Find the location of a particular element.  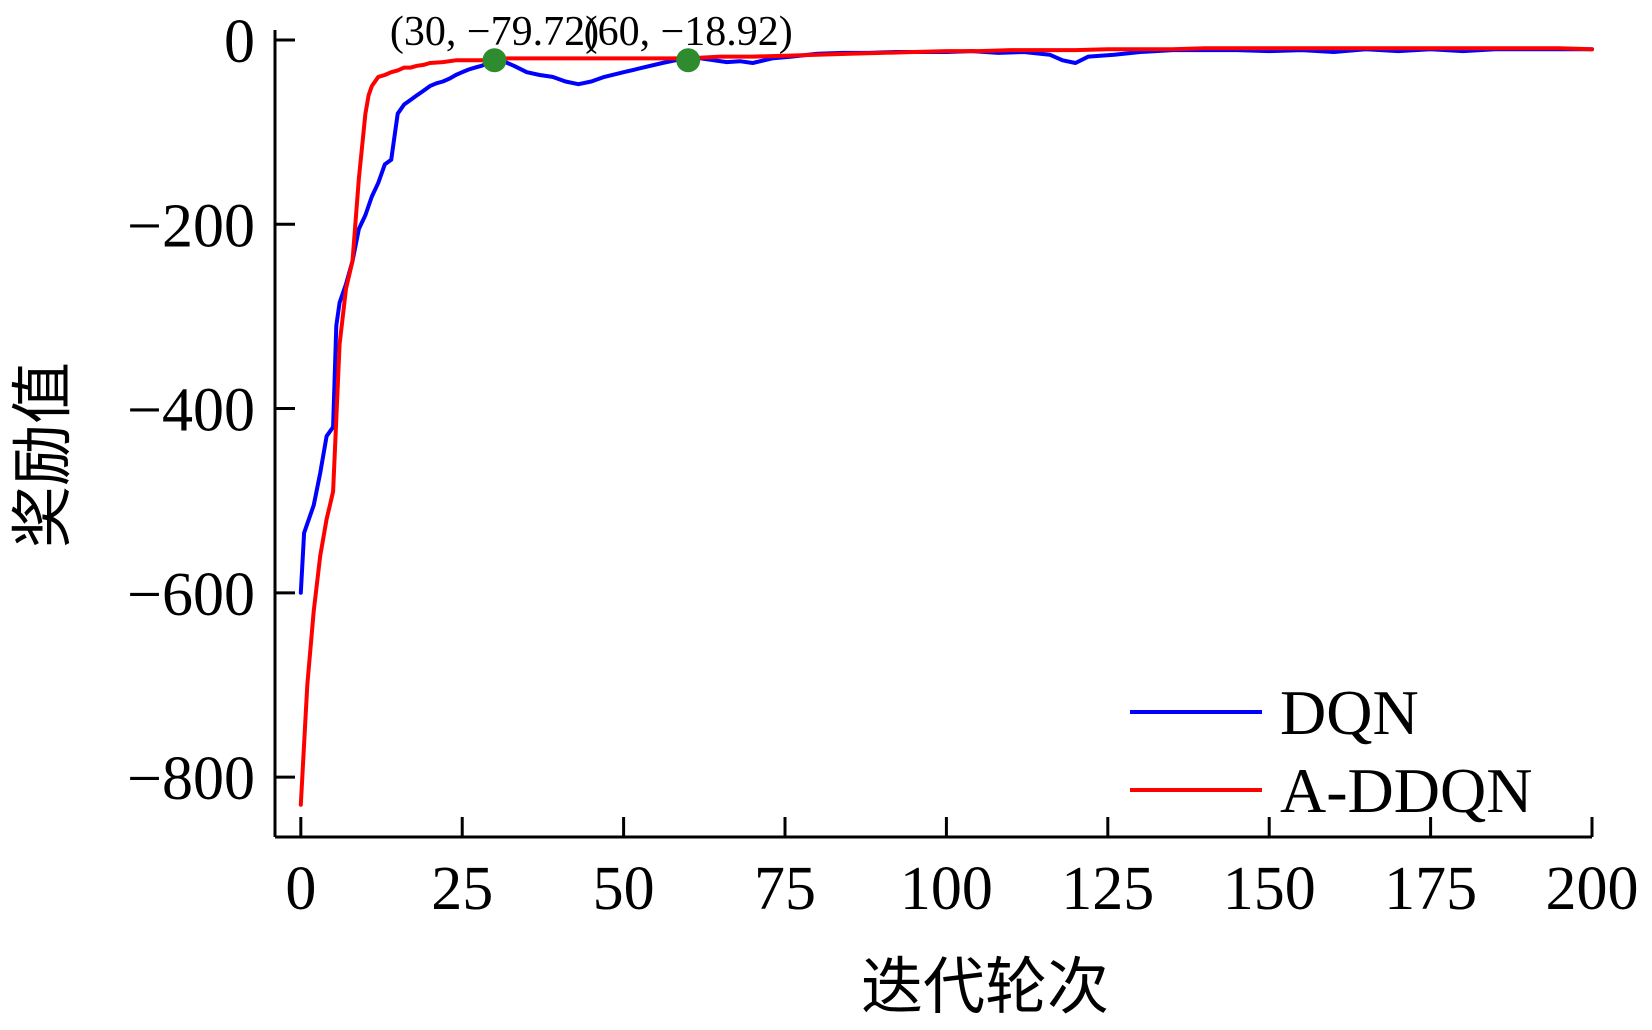

point-annotations: (30, −79.72)(60, −18.92) is located at coordinates (591, 41).